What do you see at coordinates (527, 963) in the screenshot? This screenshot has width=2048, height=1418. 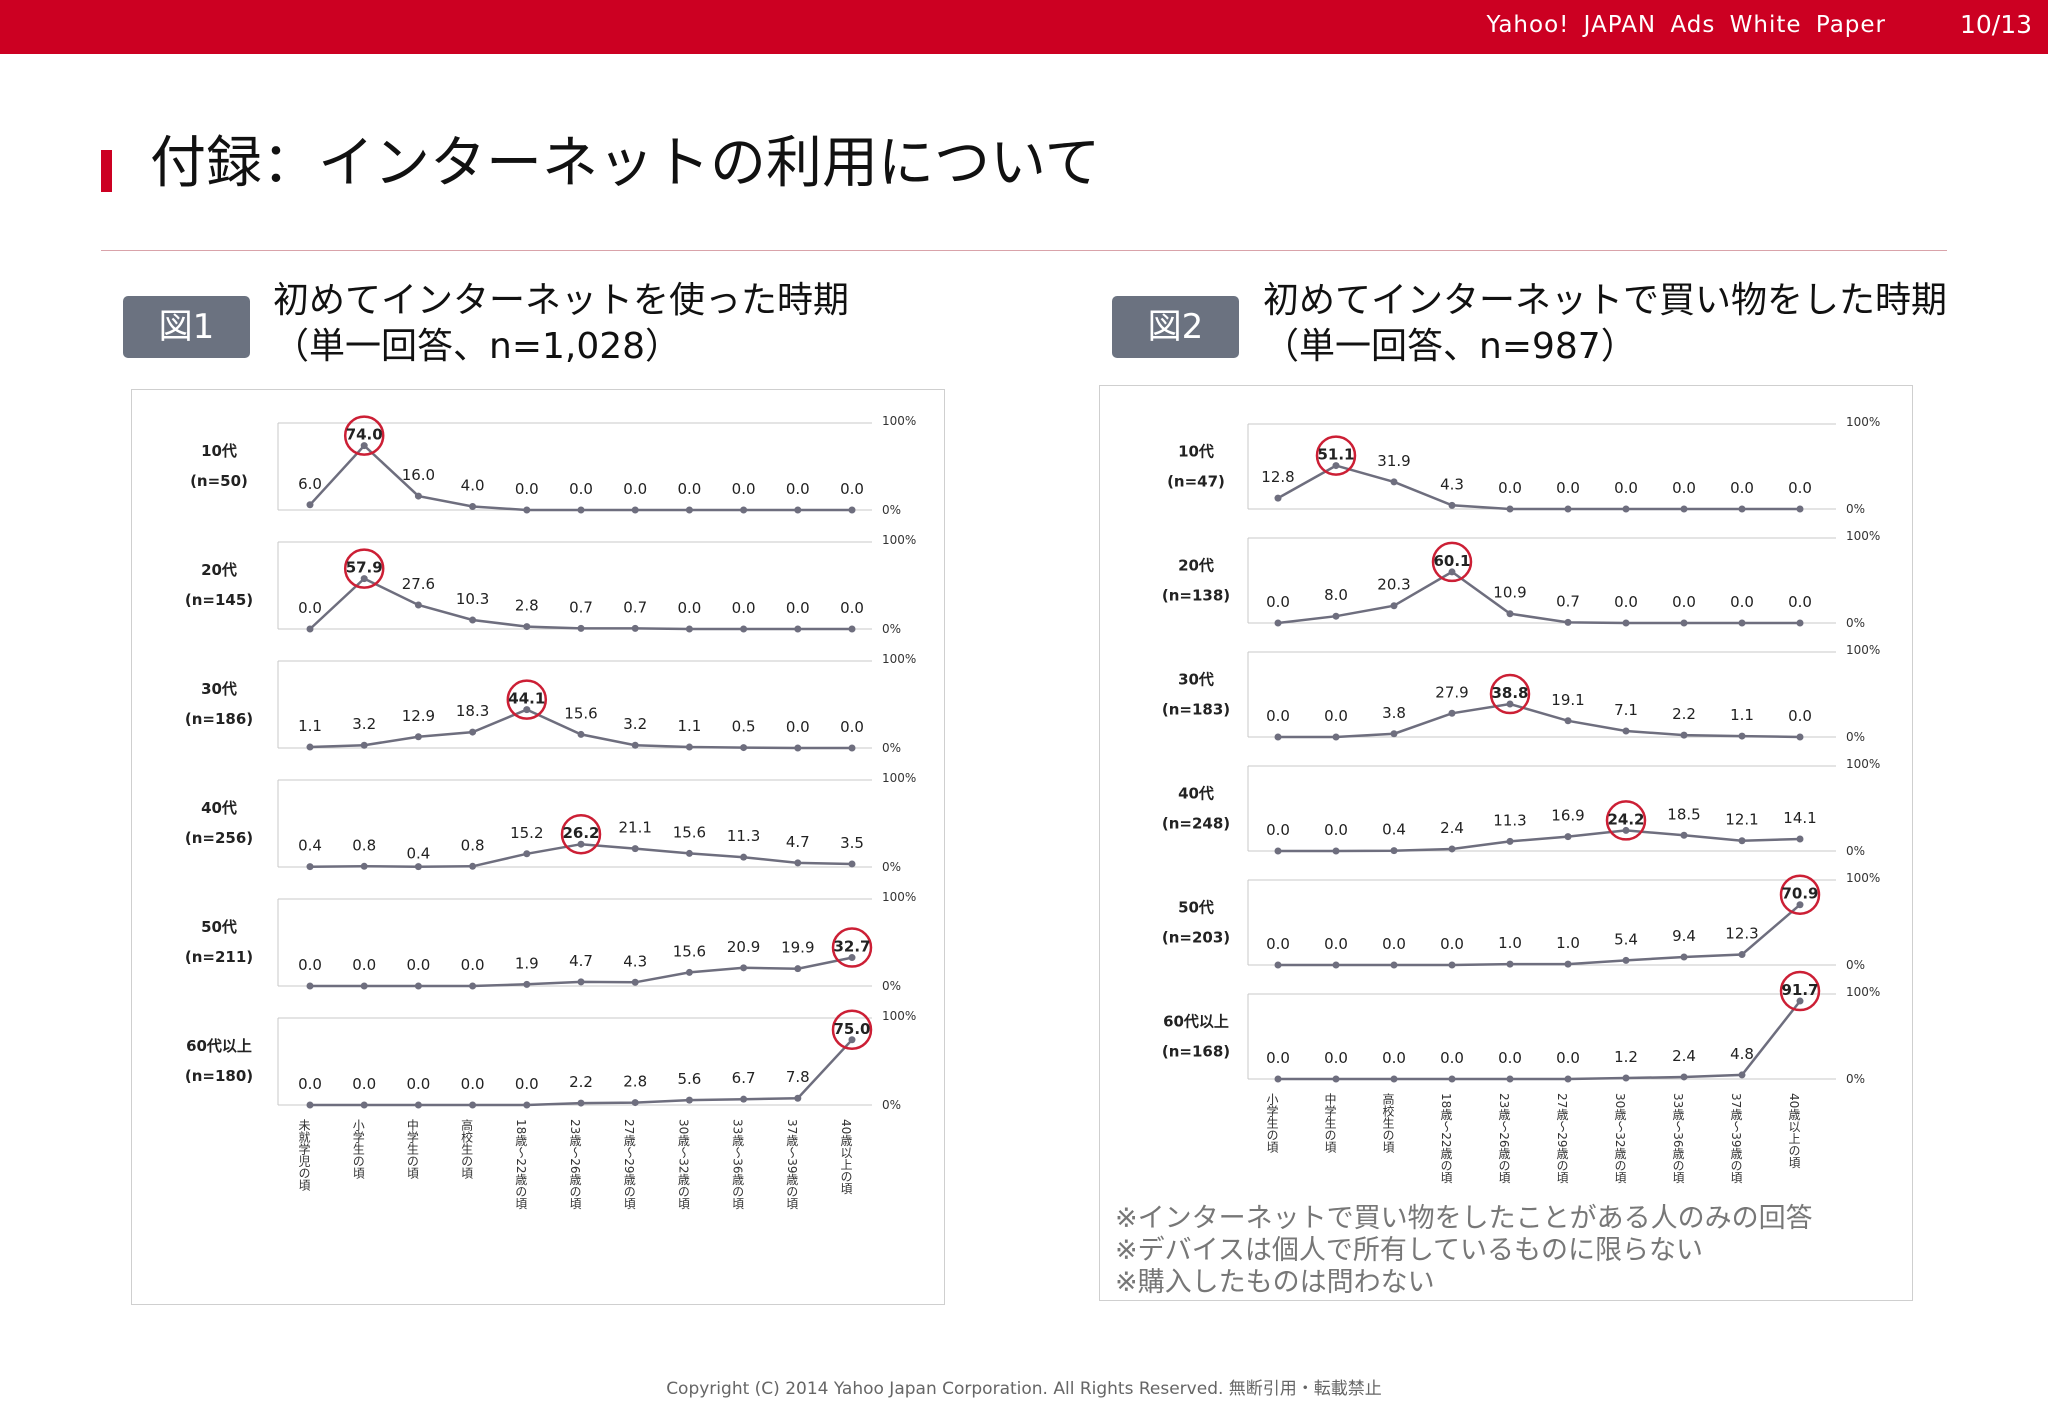 I see `data-label: 1.9` at bounding box center [527, 963].